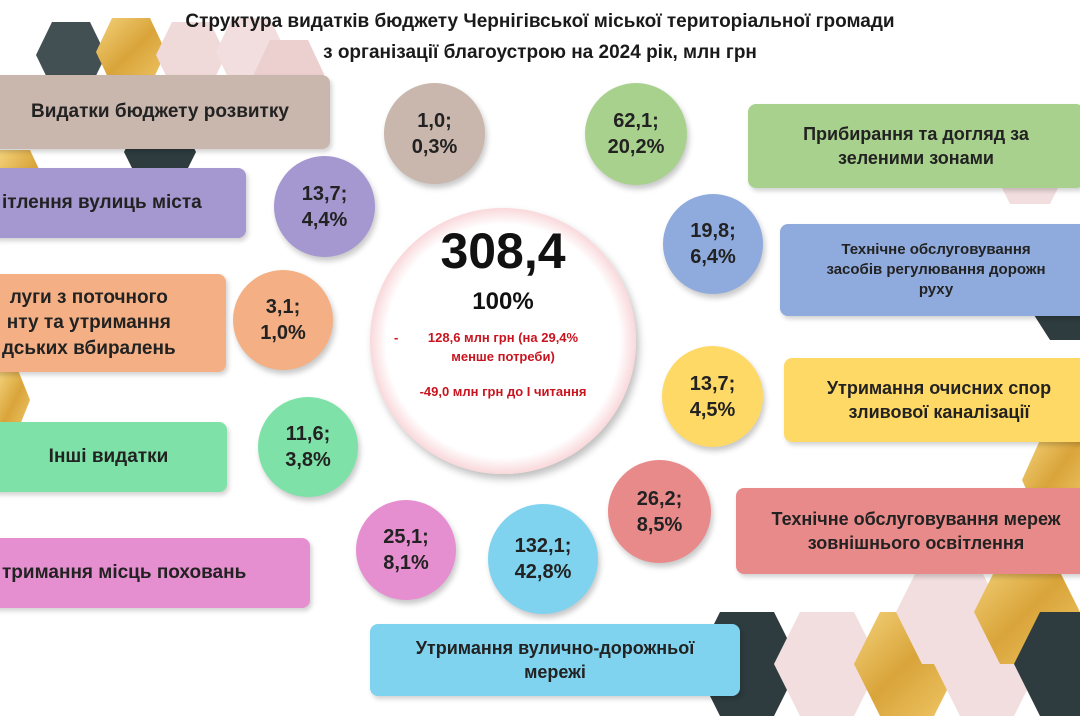  I want to click on value-bubble-street-lighting: 13,7; 4,4%, so click(324, 206).